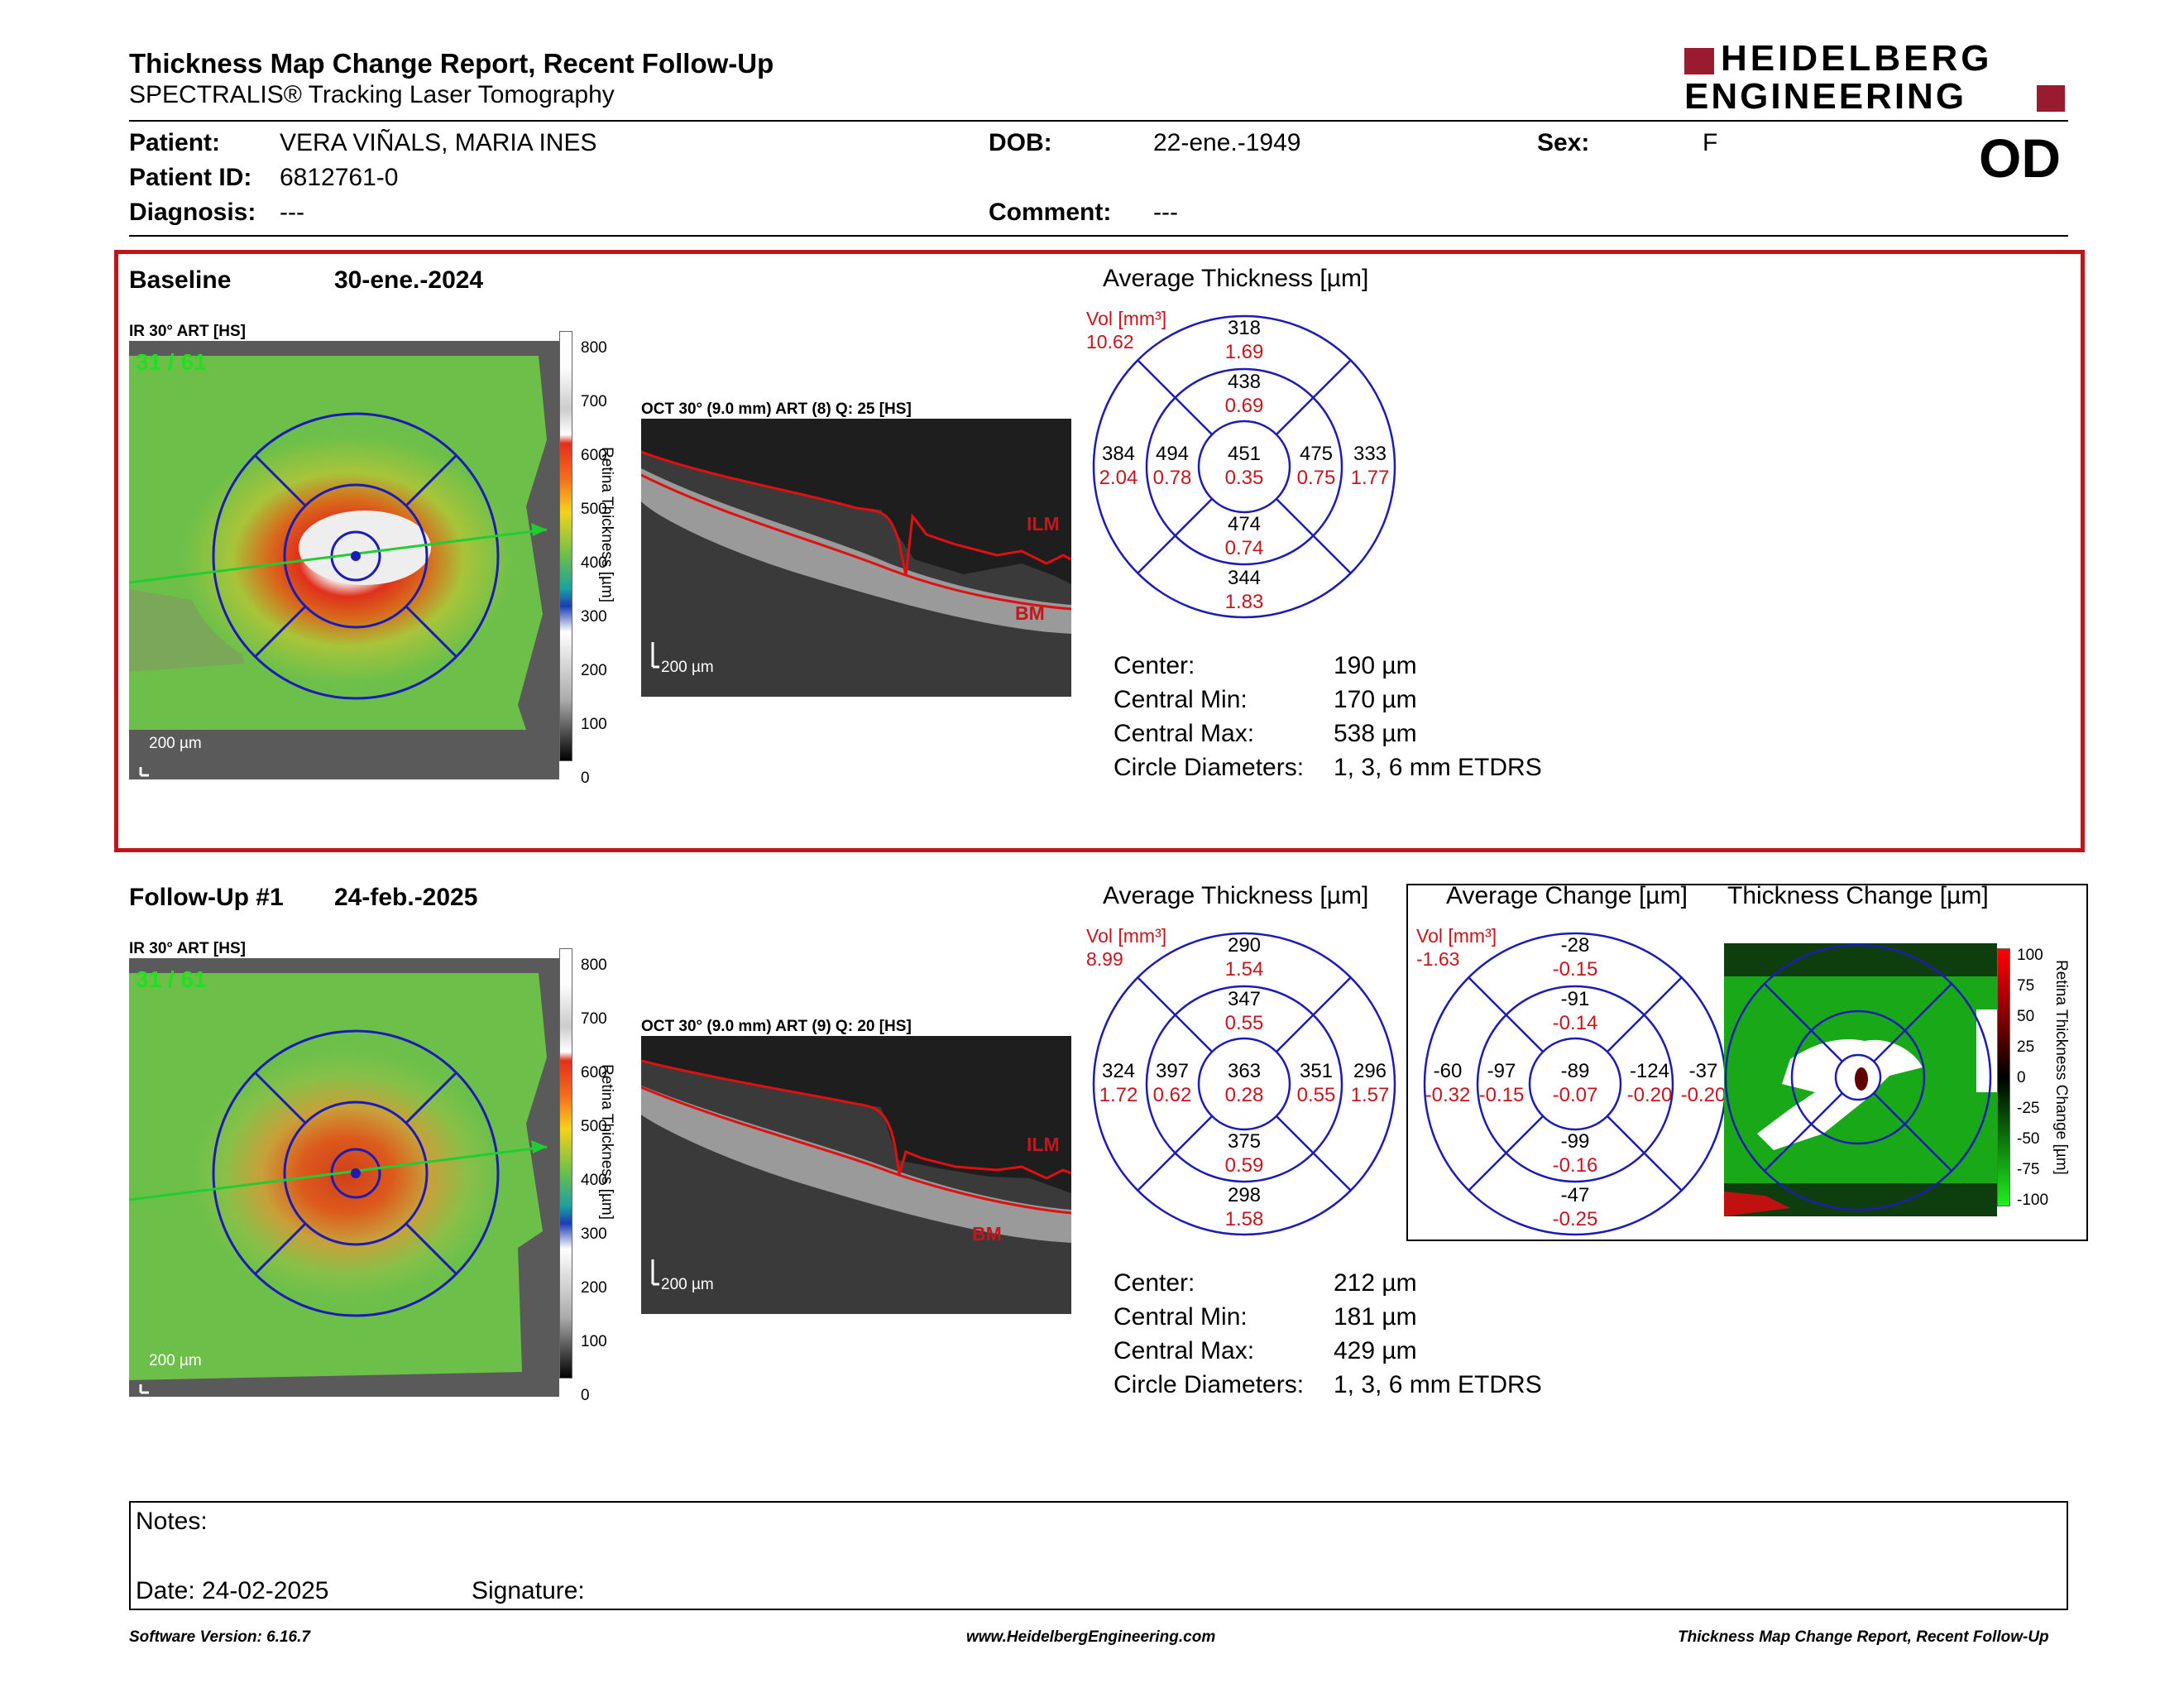 The height and width of the screenshot is (1688, 2184). I want to click on followup-oct-label: OCT 30° (9.0 mm) ART (9) Q: 20 [HS], so click(776, 1026).